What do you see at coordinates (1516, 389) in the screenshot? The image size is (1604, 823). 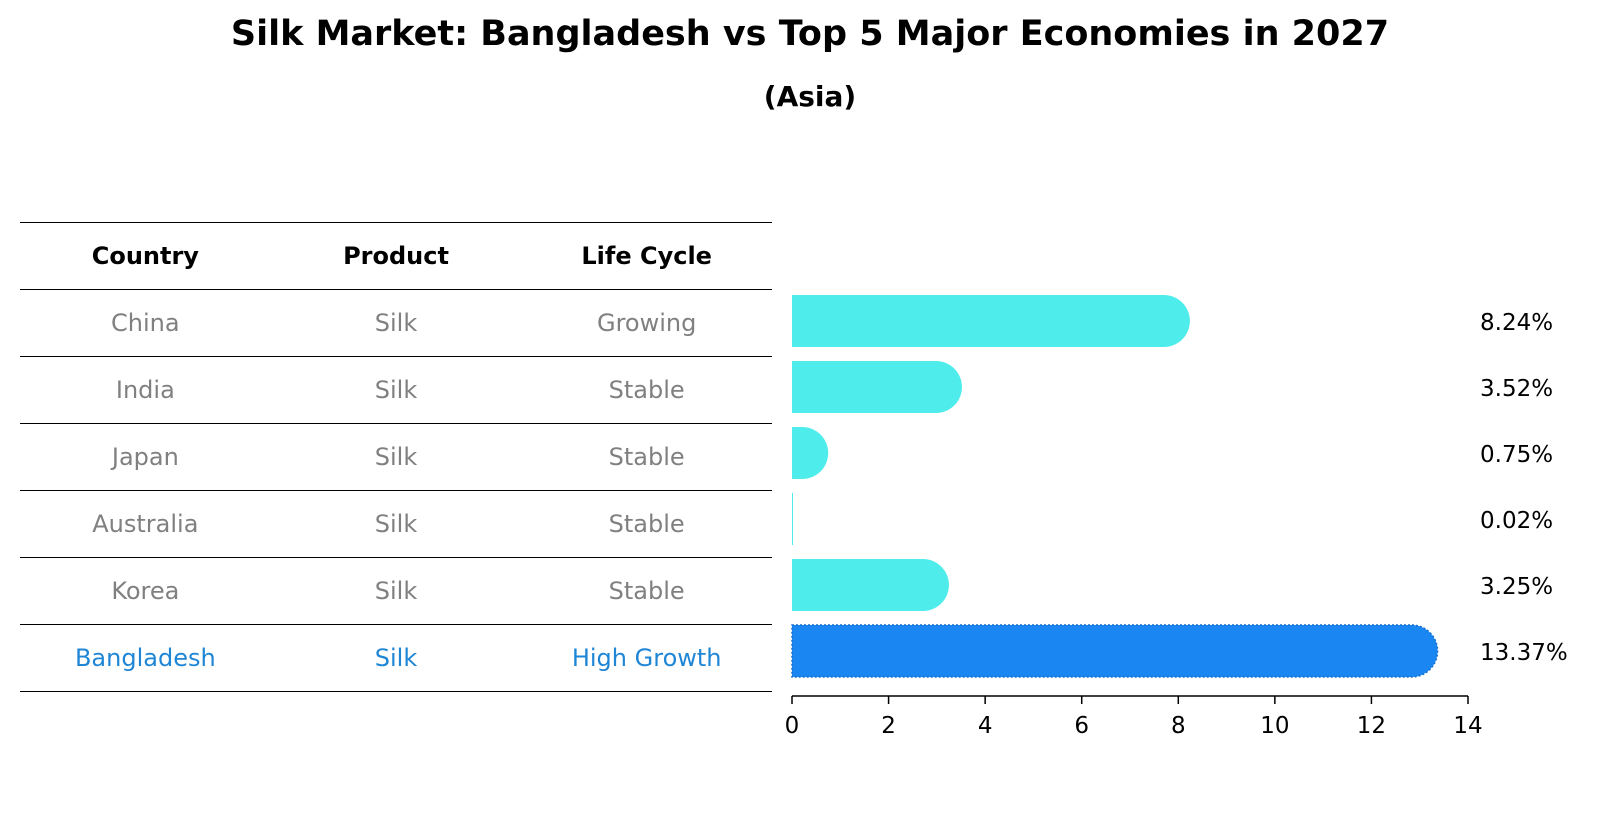 I see `value-label-india: 3.52%` at bounding box center [1516, 389].